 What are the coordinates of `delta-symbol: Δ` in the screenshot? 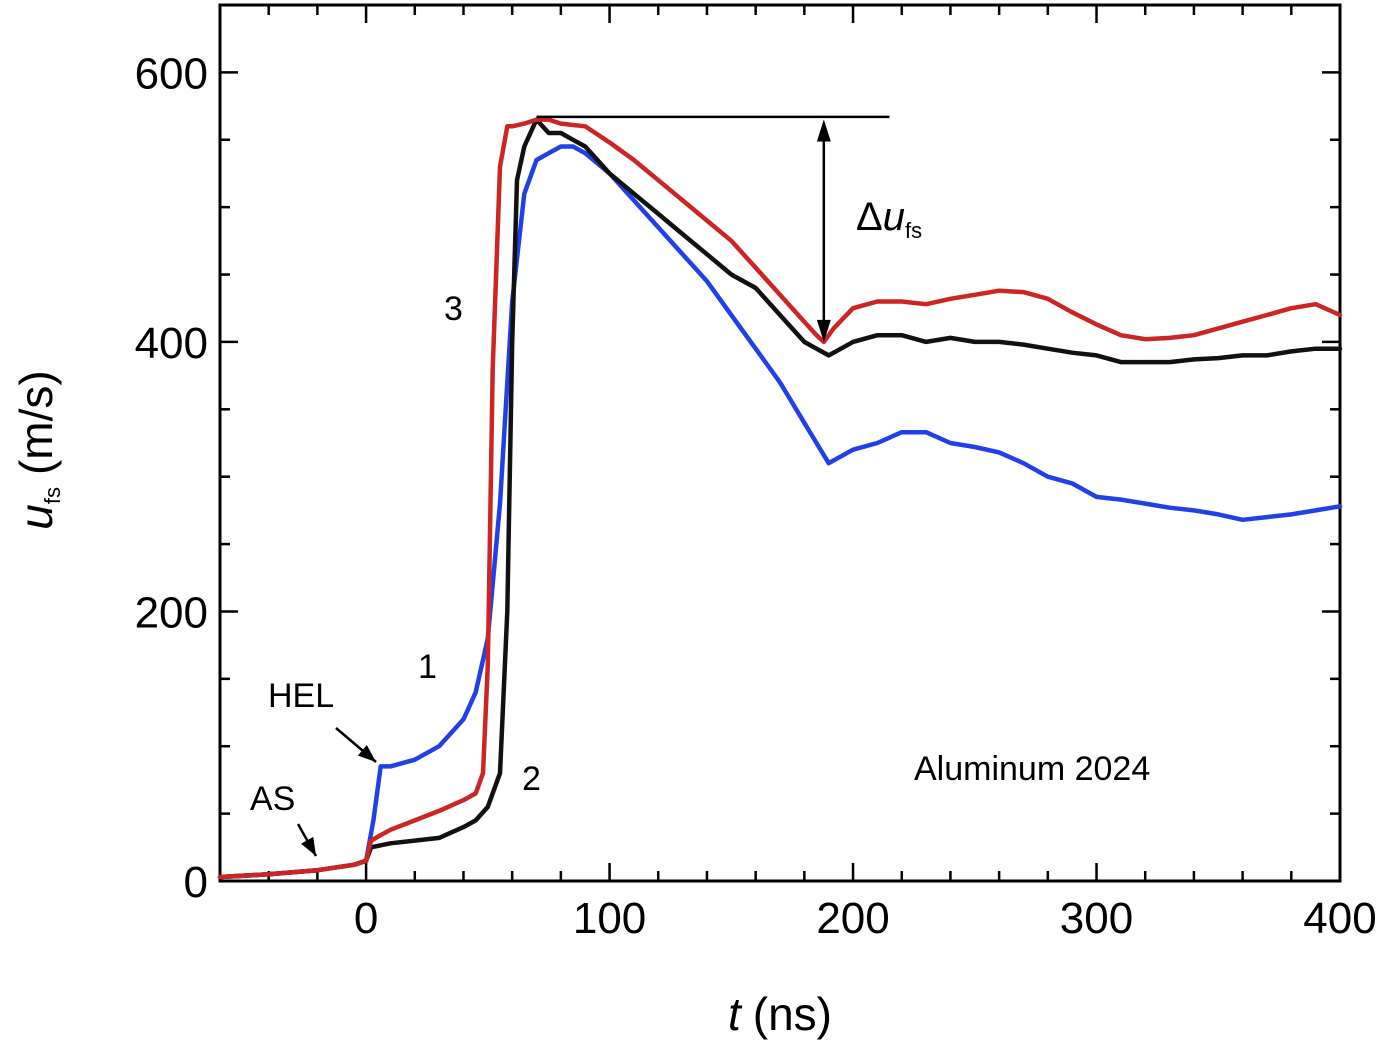 It's located at (869, 217).